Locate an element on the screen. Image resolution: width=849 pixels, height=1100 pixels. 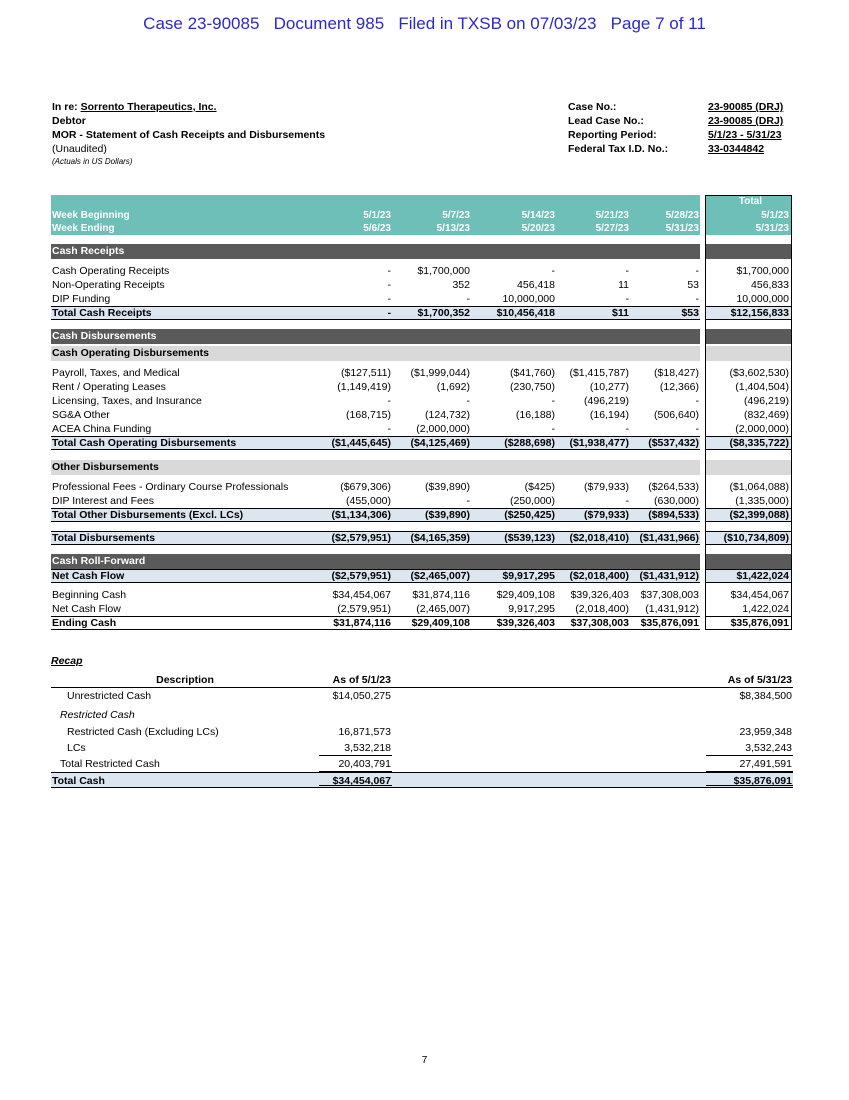
recap-header-row: Description As of 5/1/23 As of 5/31/23 is located at coordinates (422, 680).